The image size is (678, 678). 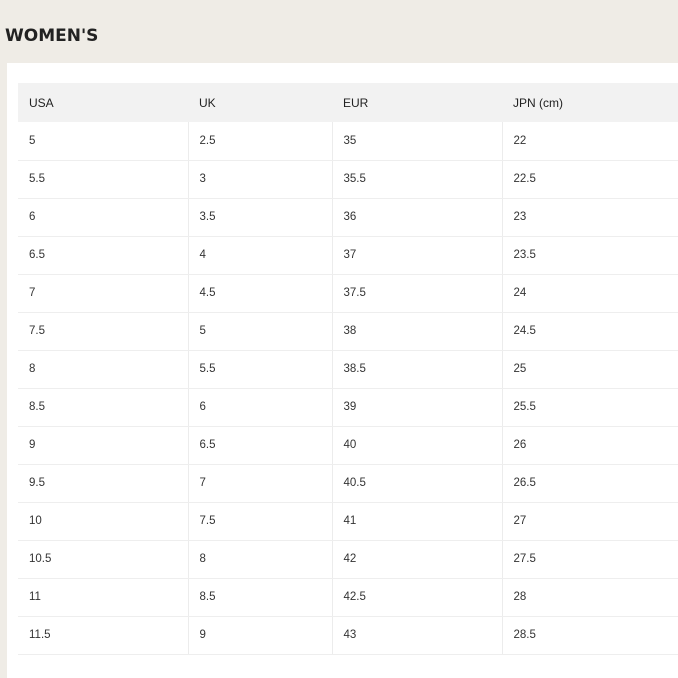 What do you see at coordinates (103, 331) in the screenshot?
I see `cell-usa: 7.5` at bounding box center [103, 331].